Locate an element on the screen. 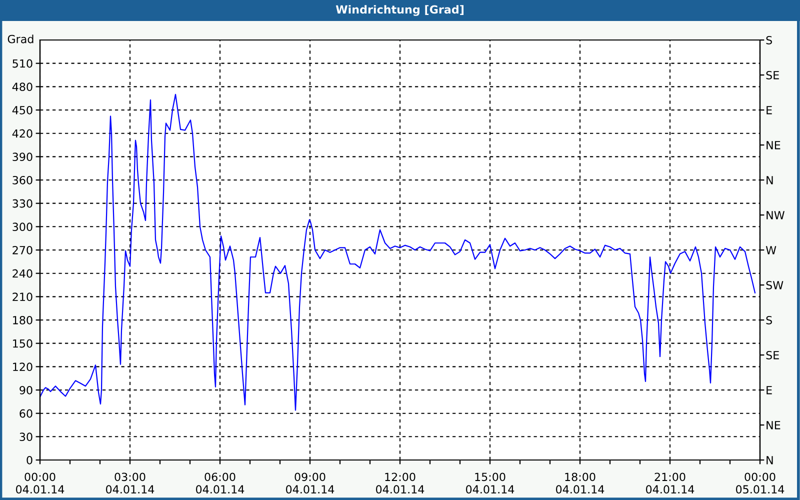 The height and width of the screenshot is (500, 800). category-label: NW is located at coordinates (775, 215).